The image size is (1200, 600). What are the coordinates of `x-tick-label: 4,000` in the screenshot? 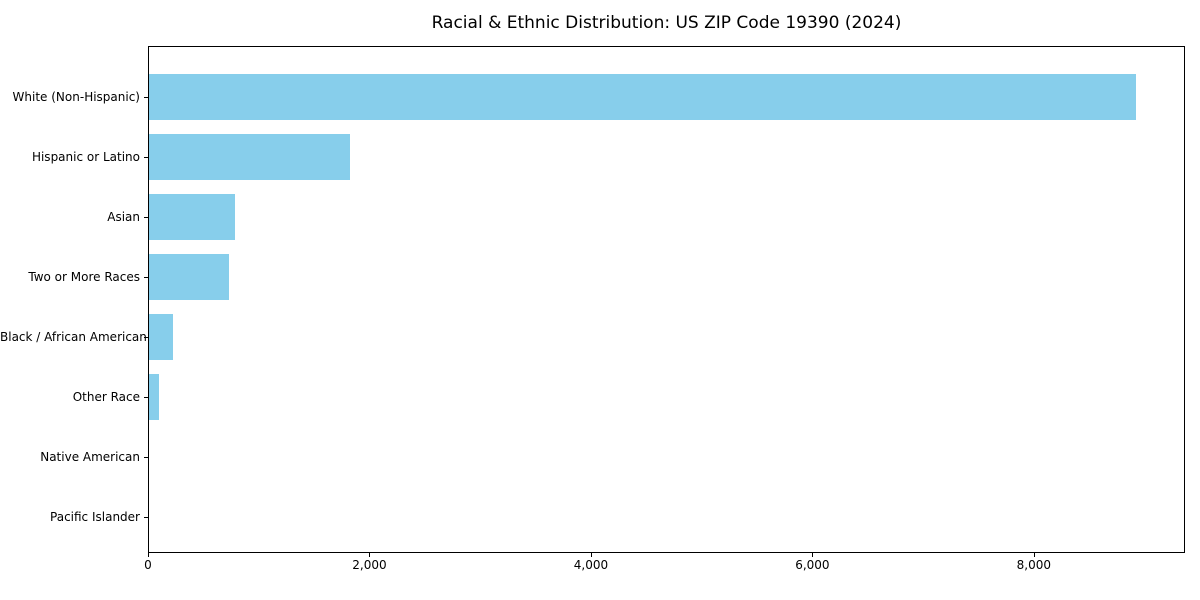 It's located at (591, 565).